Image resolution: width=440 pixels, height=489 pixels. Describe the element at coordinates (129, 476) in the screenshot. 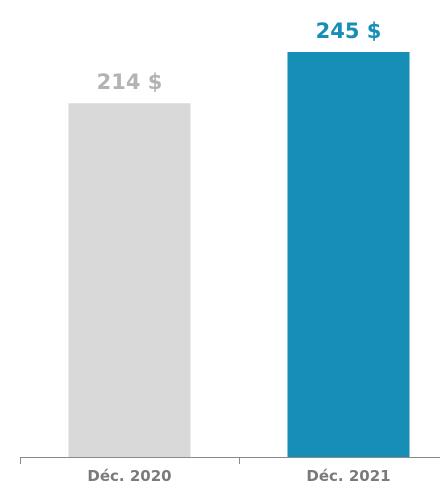

I see `x-tick-label-1: Déc. 2020` at that location.